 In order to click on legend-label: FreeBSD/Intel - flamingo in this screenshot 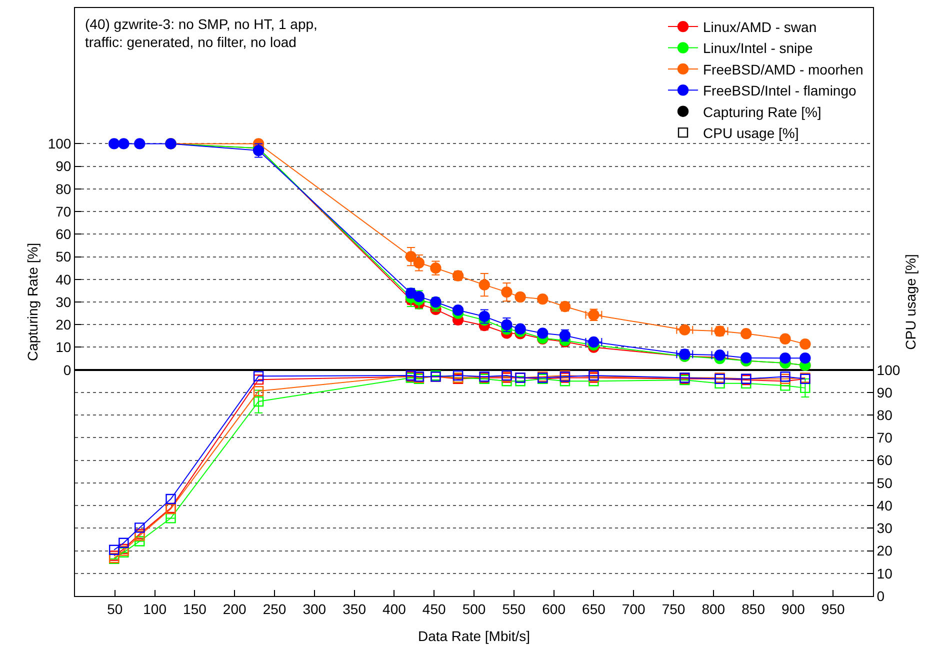, I will do `click(780, 90)`.